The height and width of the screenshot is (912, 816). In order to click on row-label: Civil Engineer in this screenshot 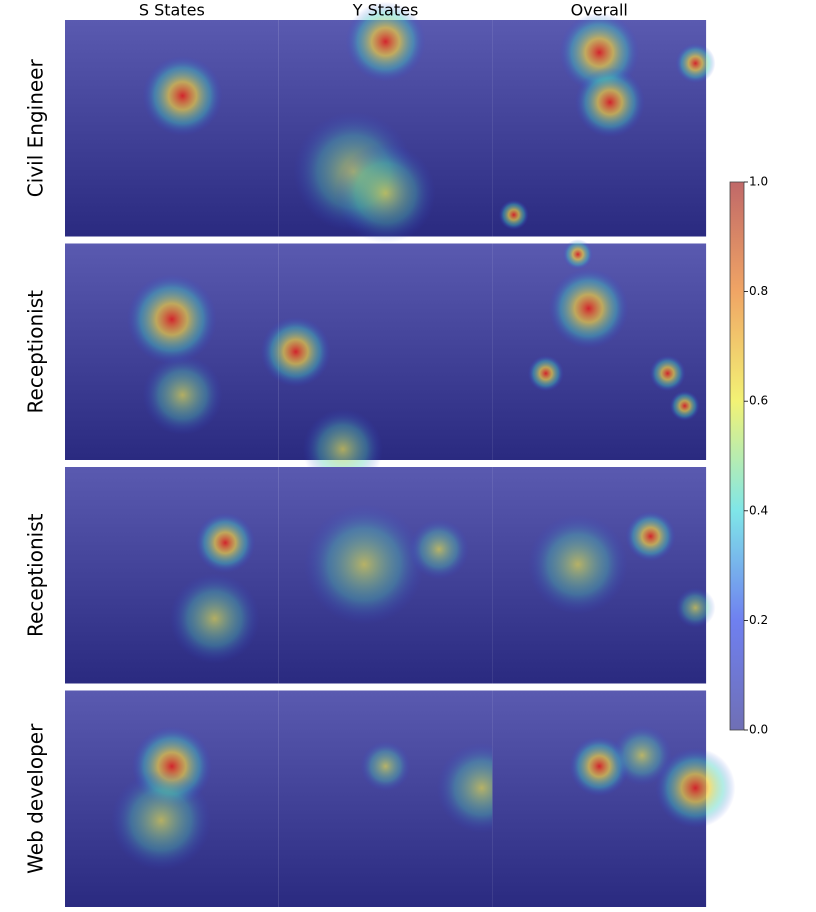, I will do `click(36, 128)`.